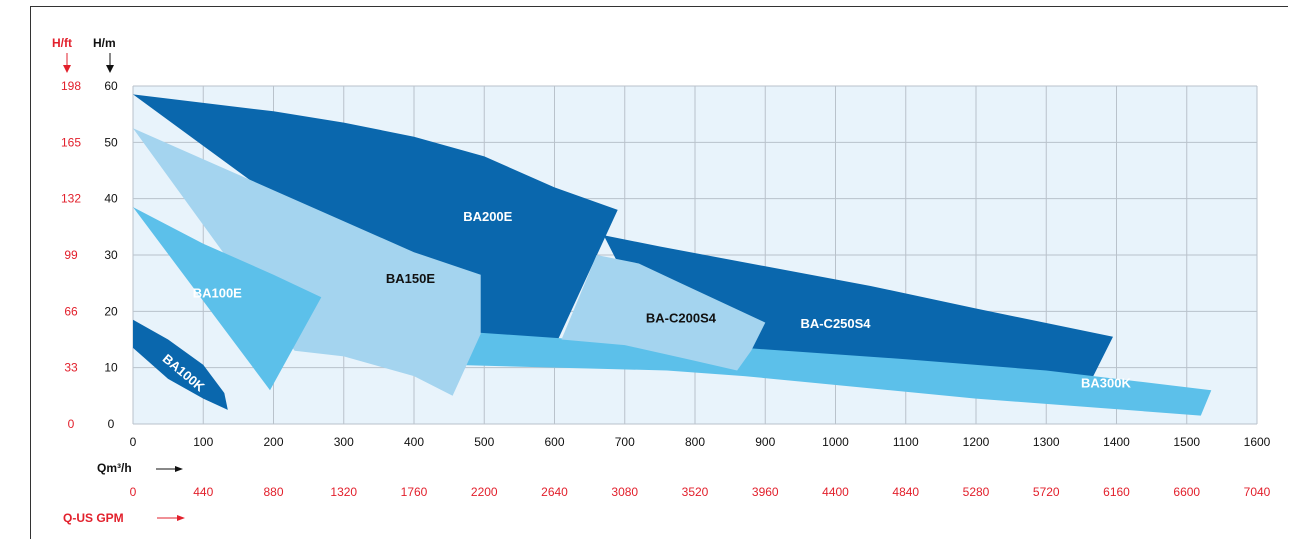 The image size is (1290, 541). What do you see at coordinates (1186, 492) in the screenshot?
I see `x-tick-gpm: 6600` at bounding box center [1186, 492].